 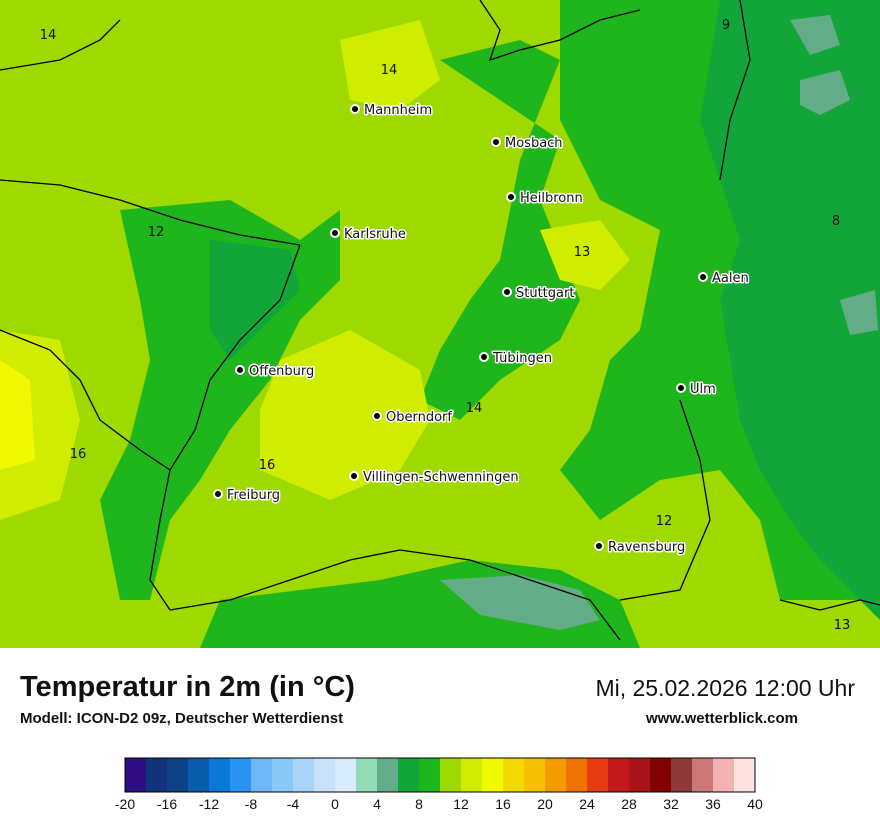 I want to click on city-label: Heilbronn, so click(x=551, y=198).